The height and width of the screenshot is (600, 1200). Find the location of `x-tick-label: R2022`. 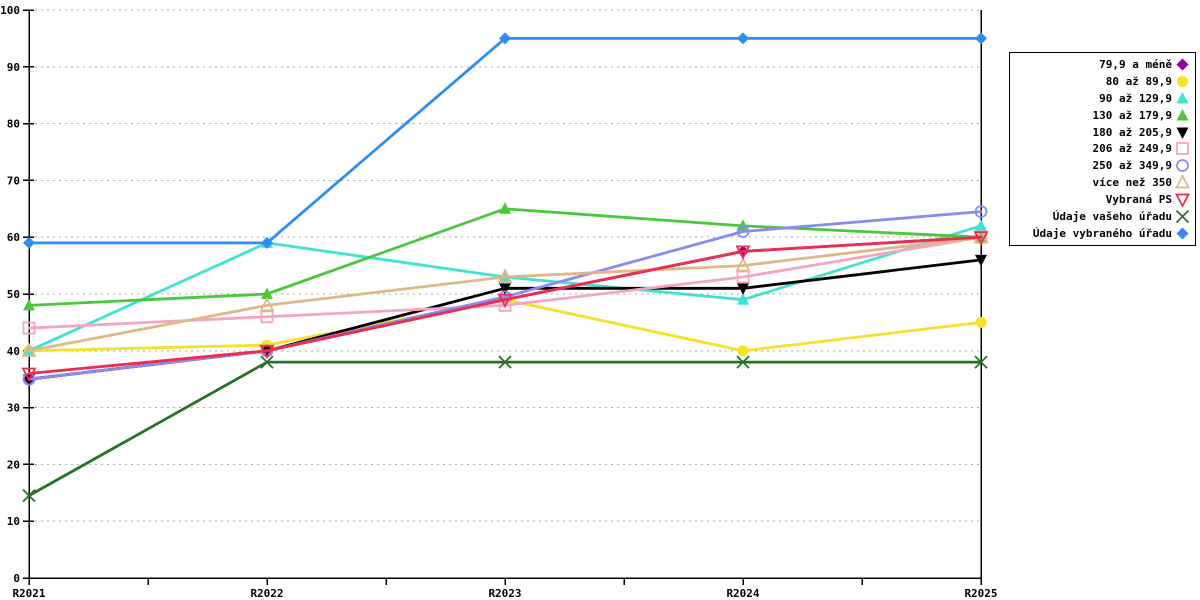

x-tick-label: R2022 is located at coordinates (266, 593).